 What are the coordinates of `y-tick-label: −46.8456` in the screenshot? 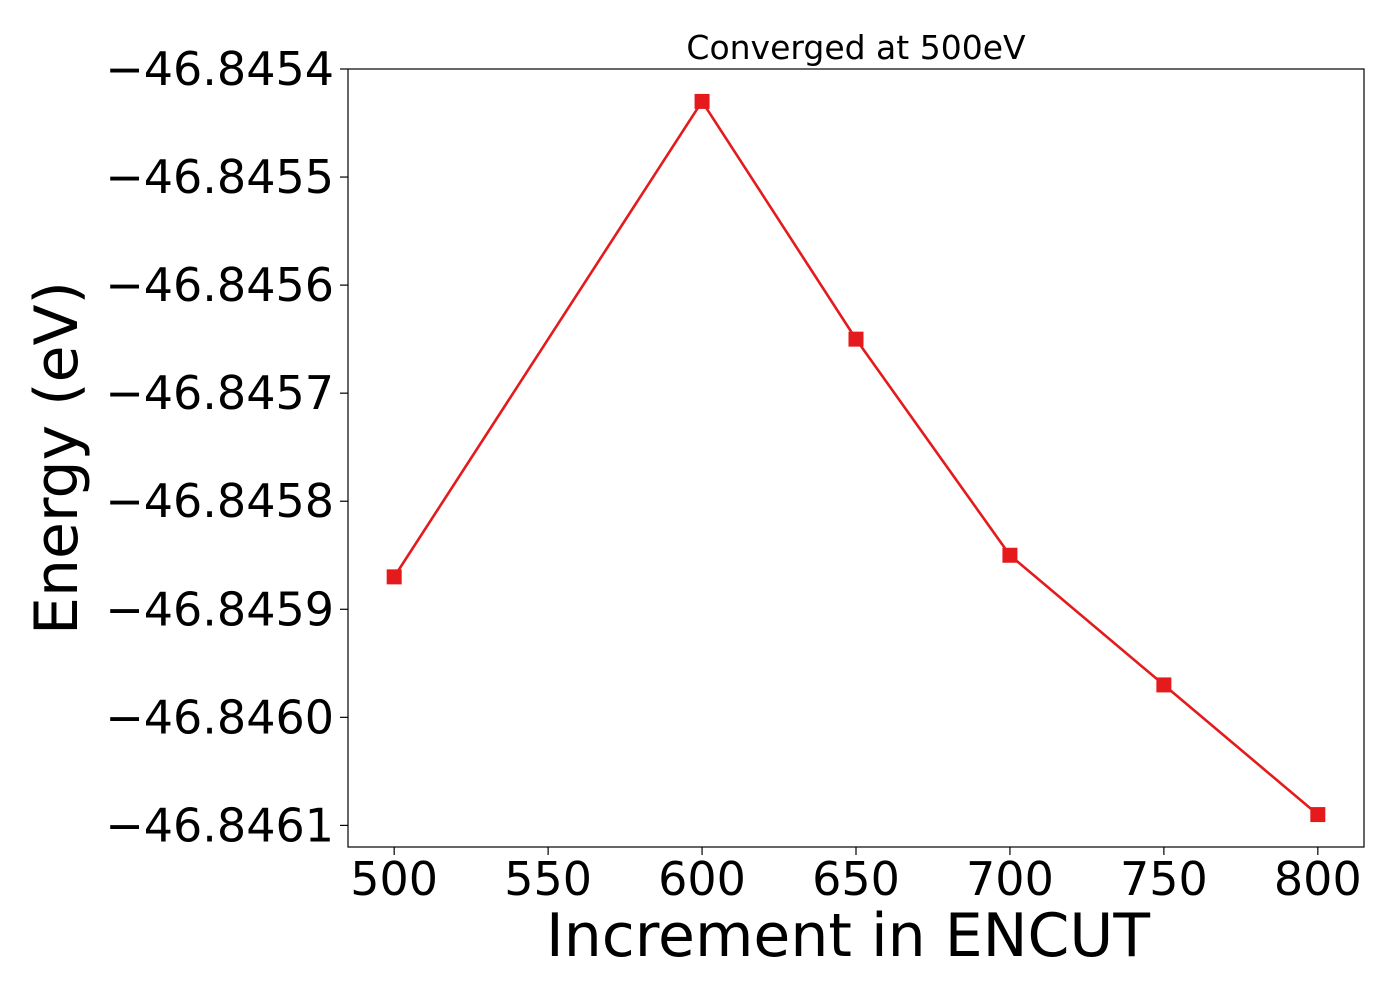 It's located at (219, 285).